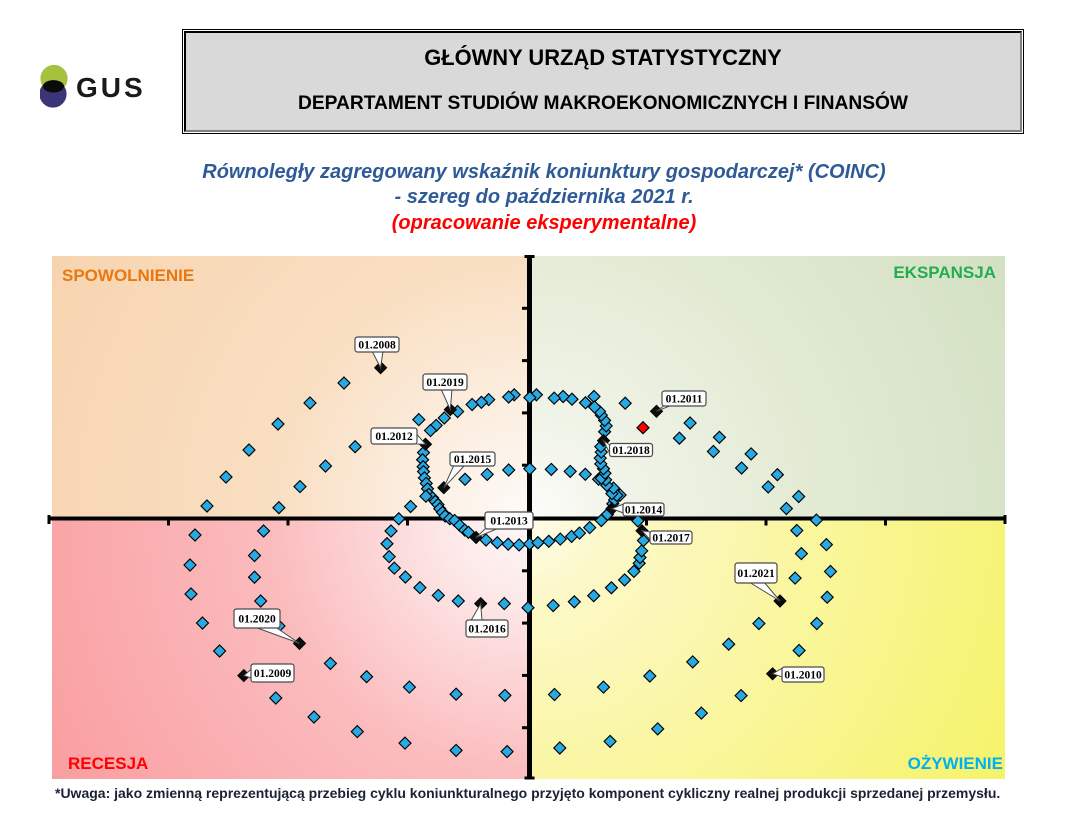 The height and width of the screenshot is (827, 1072). What do you see at coordinates (955, 763) in the screenshot?
I see `svg-text: OŻYWIENIE` at bounding box center [955, 763].